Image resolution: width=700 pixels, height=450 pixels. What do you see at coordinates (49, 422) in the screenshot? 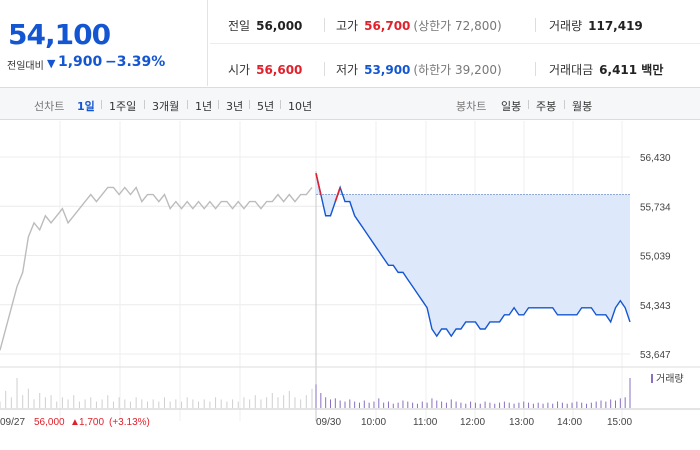
I see `prev-close-annotation: 56,000` at bounding box center [49, 422].